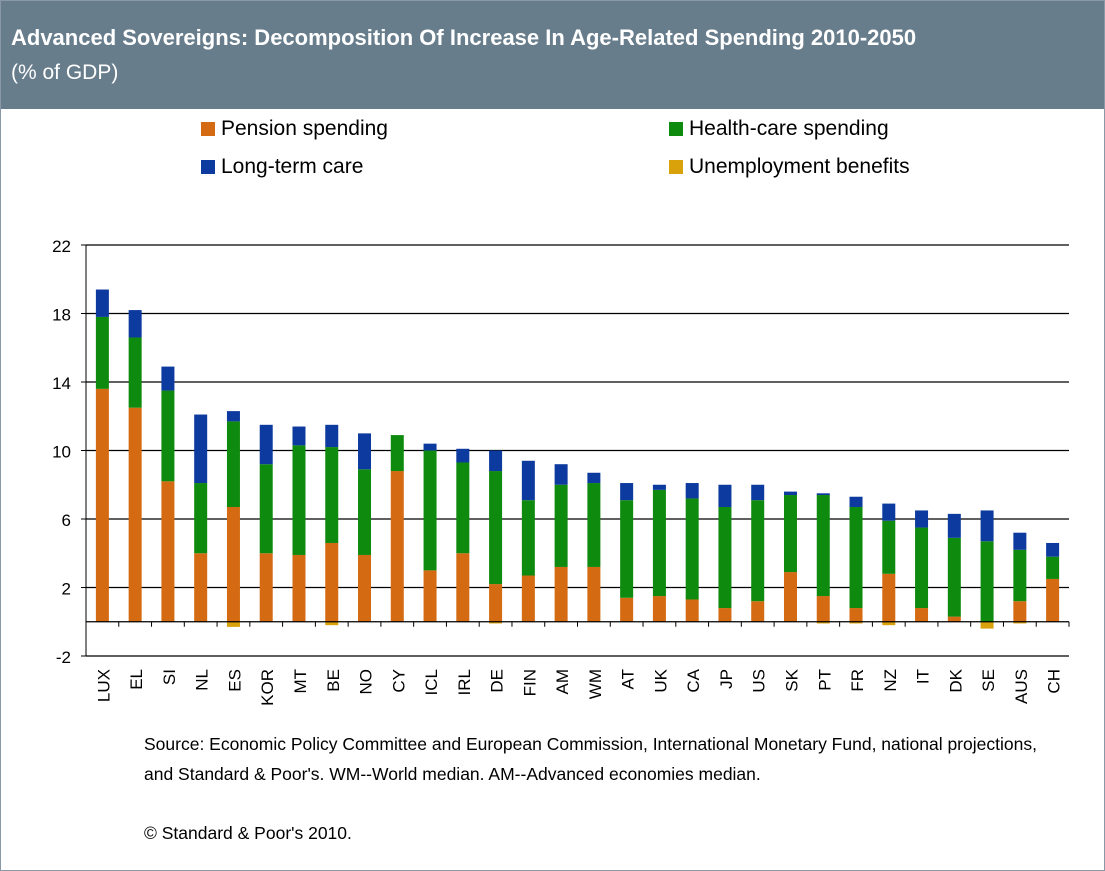 The height and width of the screenshot is (871, 1105). I want to click on x-tick-label: AM, so click(562, 682).